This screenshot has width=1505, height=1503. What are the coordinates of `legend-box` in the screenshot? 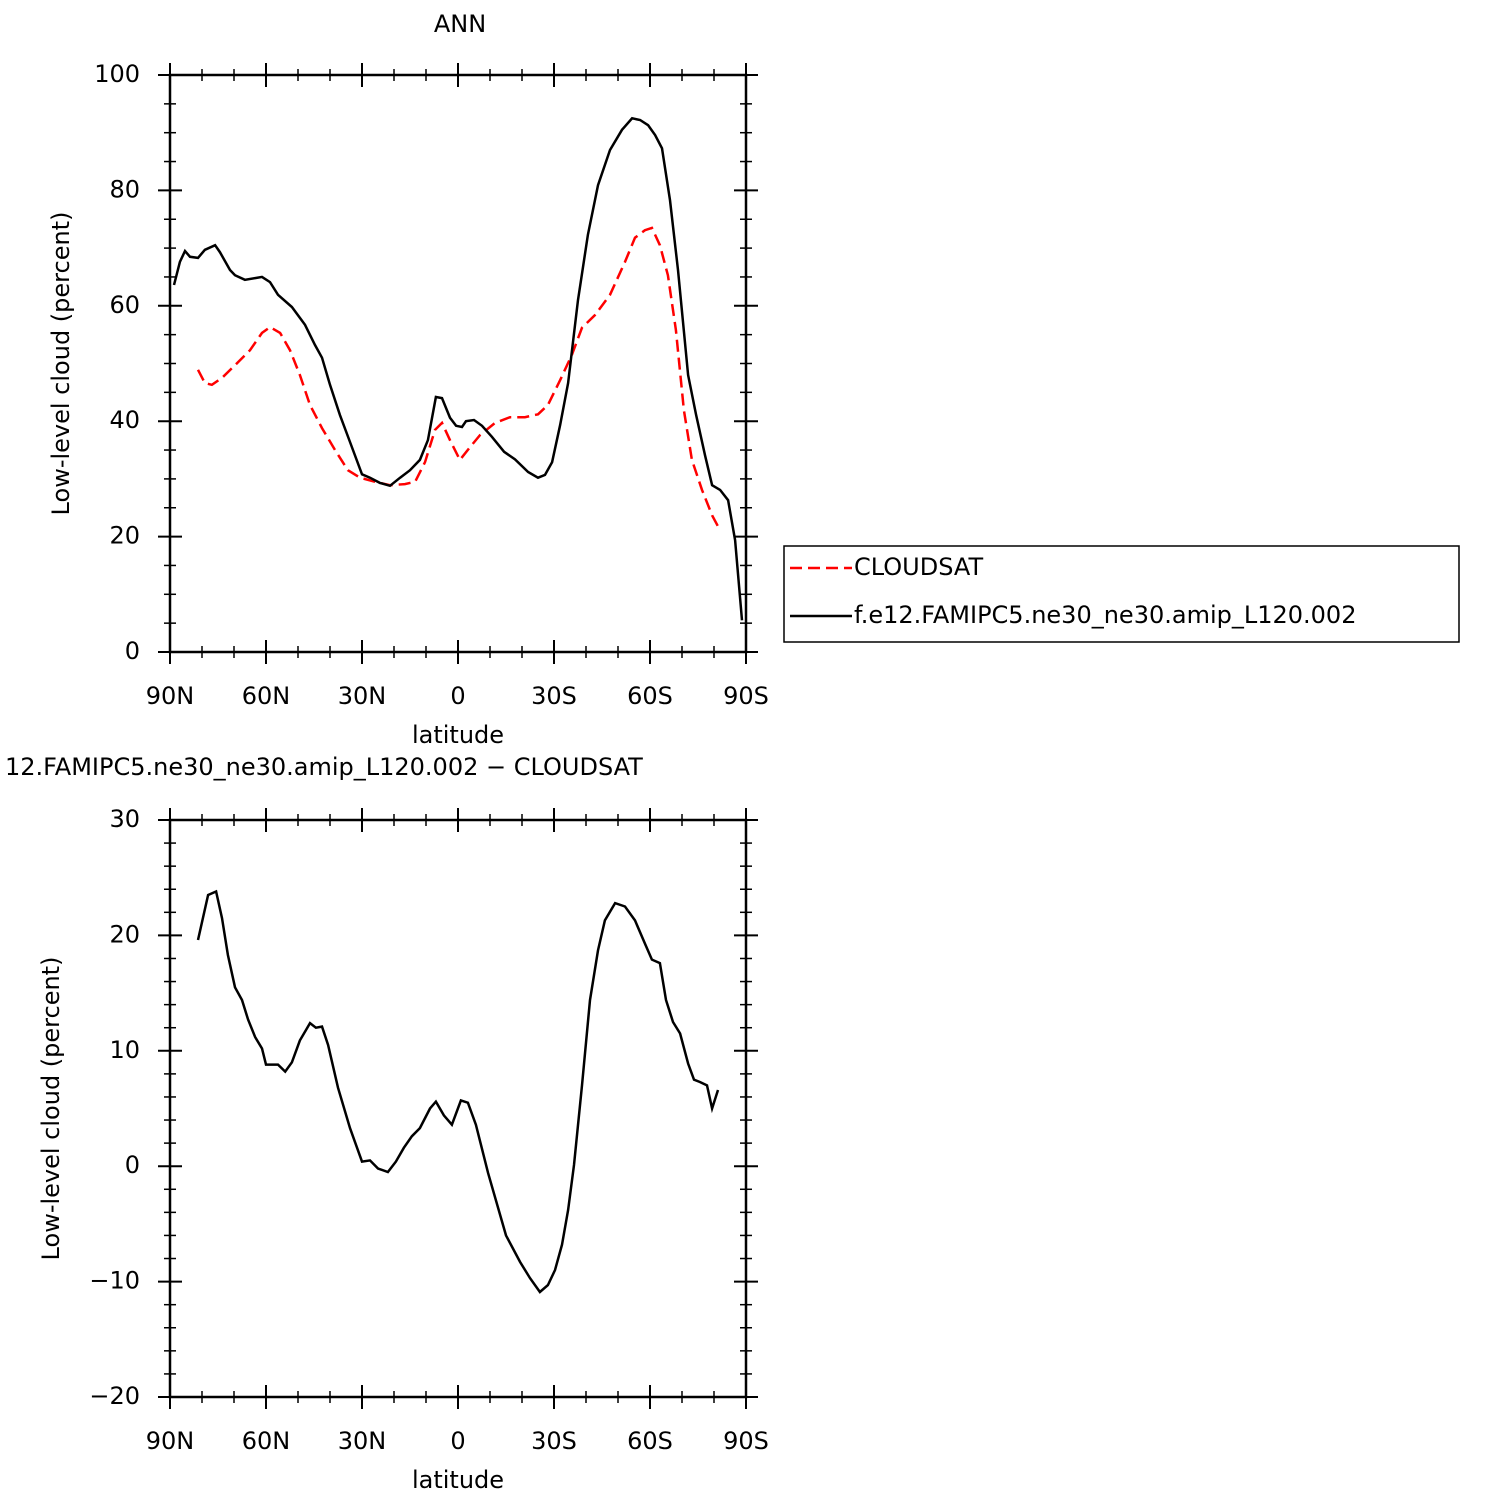 It's located at (1121, 594).